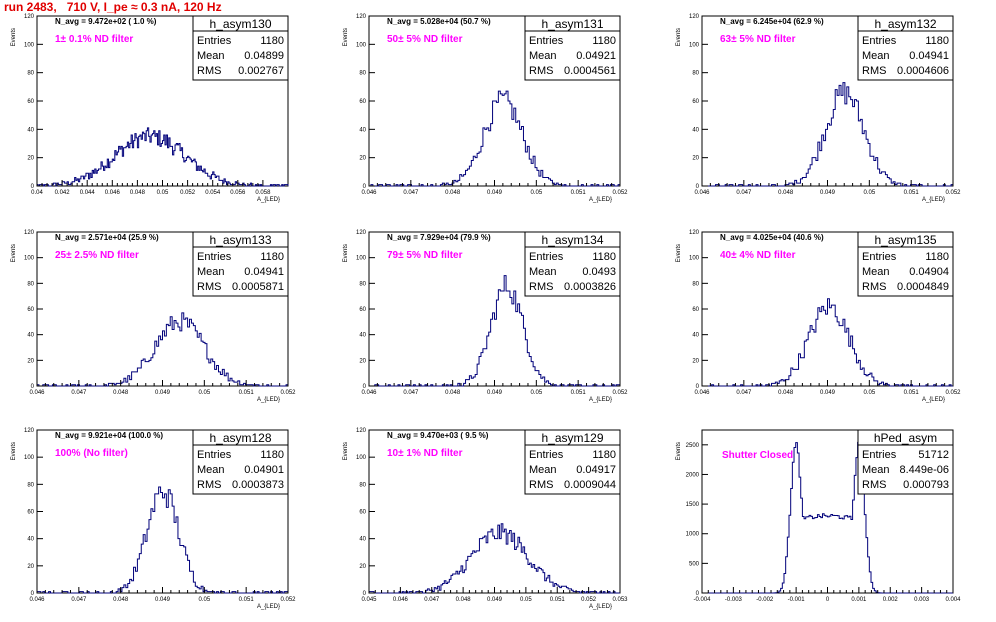 The width and height of the screenshot is (996, 622). I want to click on x-tick-label: 0.001, so click(859, 600).